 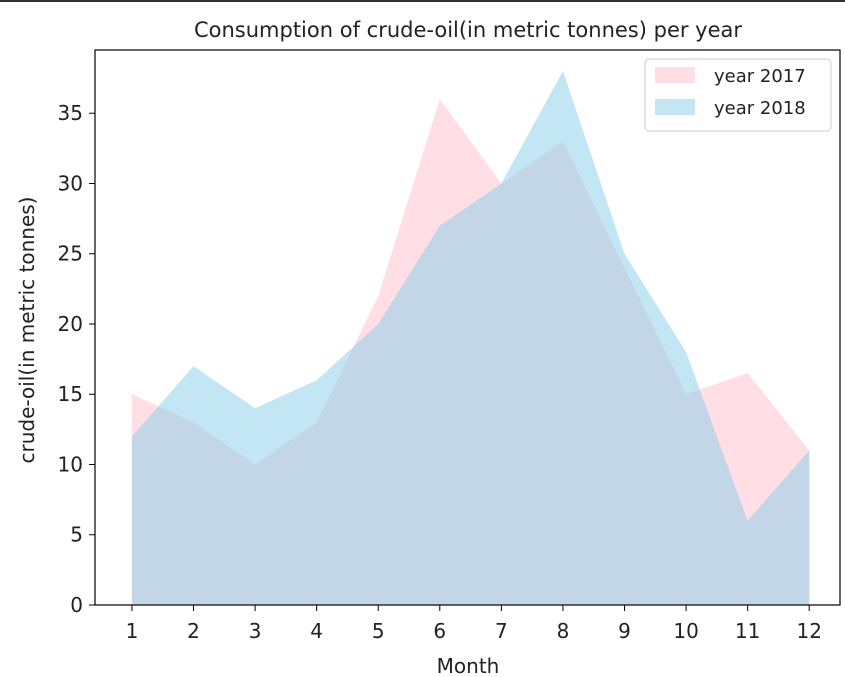 What do you see at coordinates (738, 95) in the screenshot?
I see `legend: year 2017 year 2018` at bounding box center [738, 95].